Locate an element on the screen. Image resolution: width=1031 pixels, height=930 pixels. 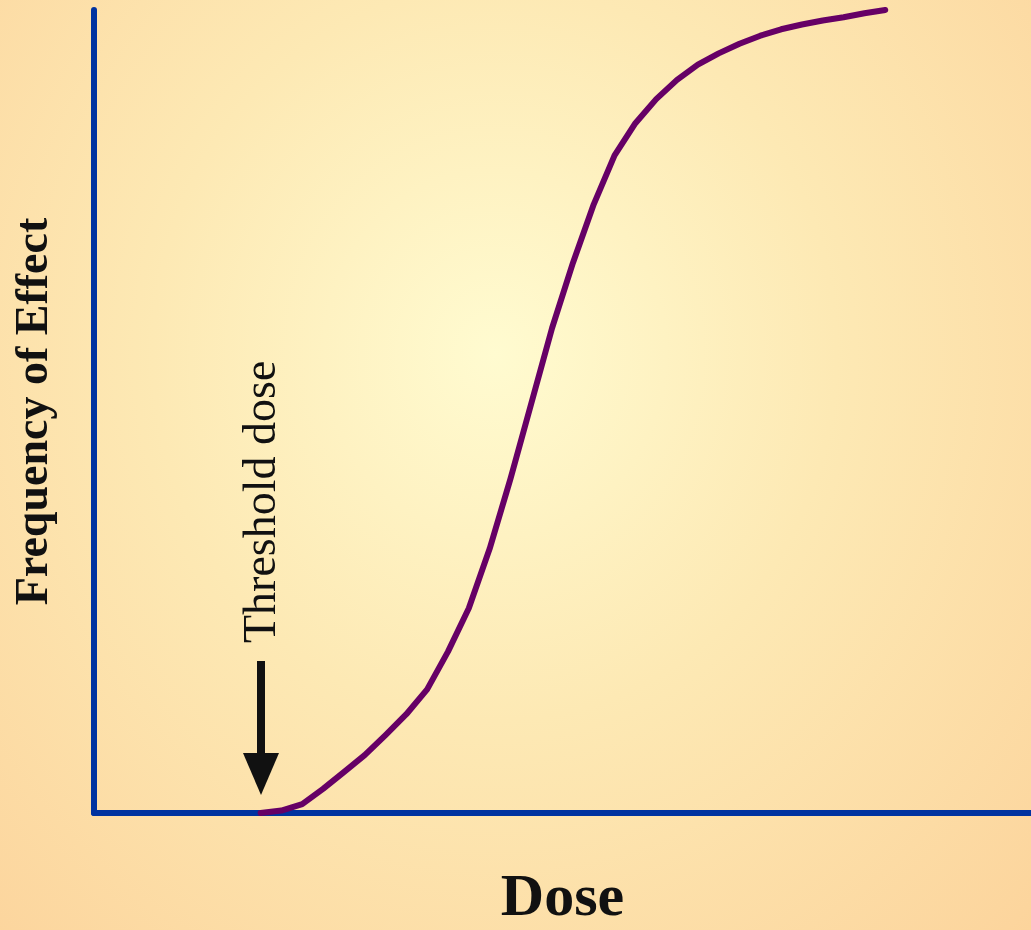
annotation: Threshold dose is located at coordinates (260, 501).